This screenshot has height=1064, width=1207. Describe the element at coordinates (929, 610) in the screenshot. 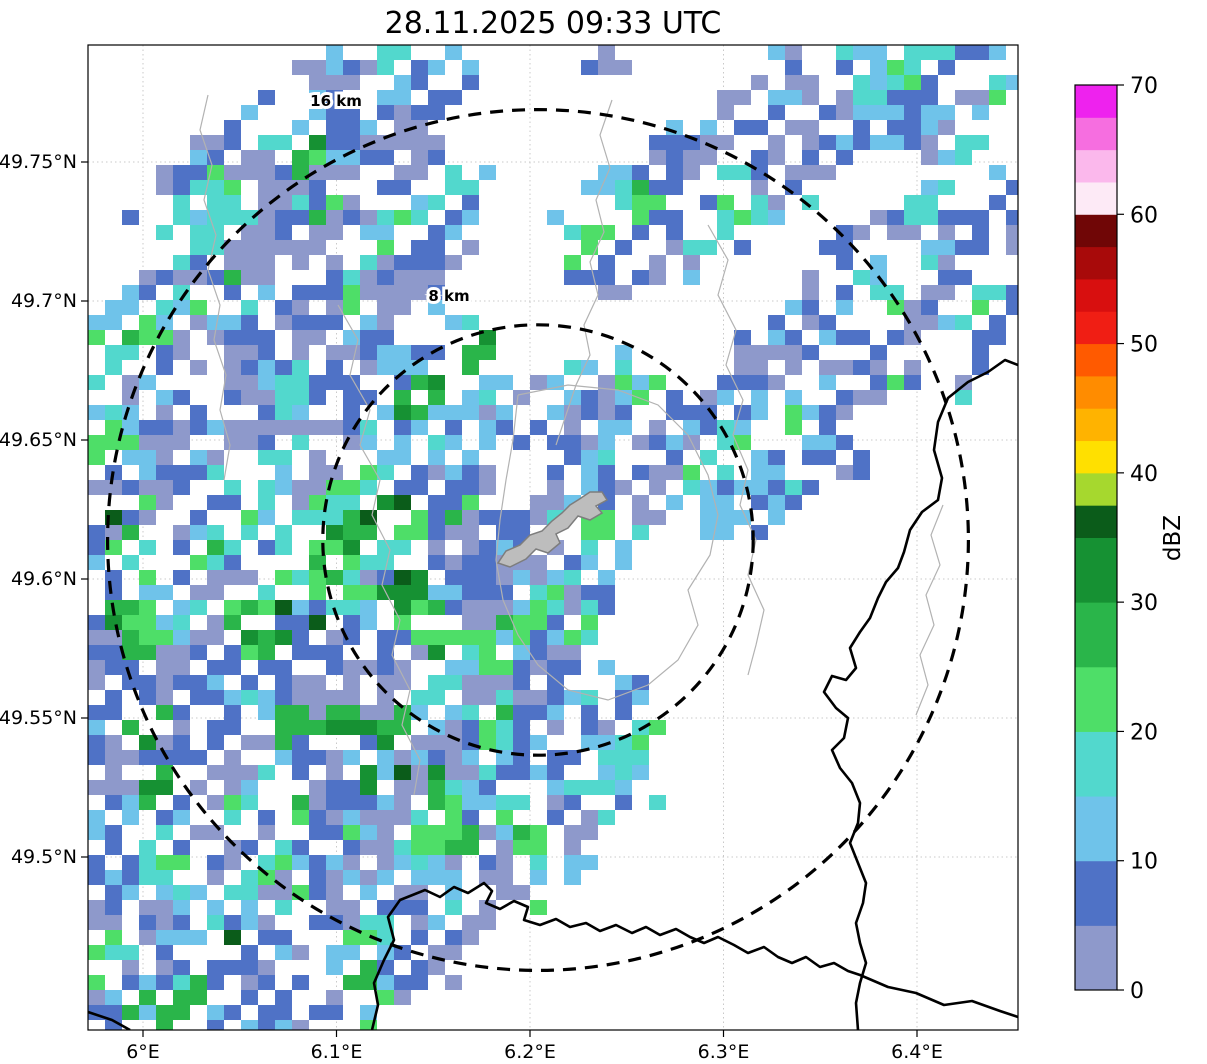

I see `river-line` at that location.